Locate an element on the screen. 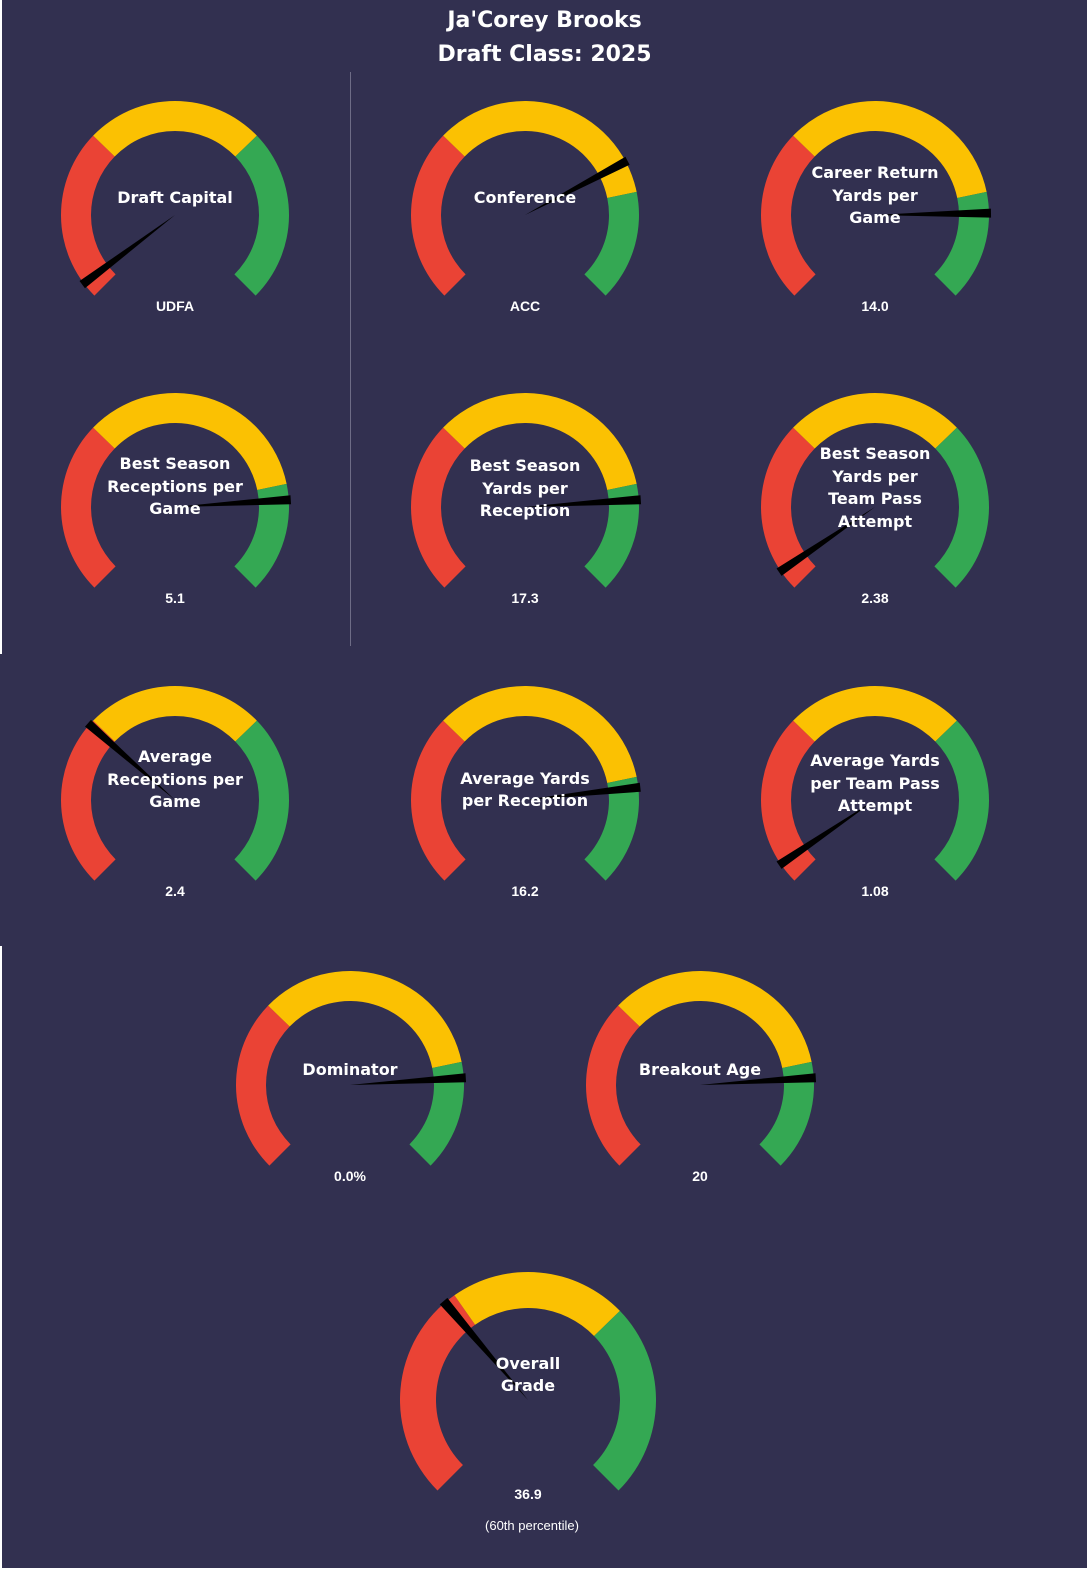 The width and height of the screenshot is (1089, 1574). gauge: Dominator 0.0% is located at coordinates (350, 1085).